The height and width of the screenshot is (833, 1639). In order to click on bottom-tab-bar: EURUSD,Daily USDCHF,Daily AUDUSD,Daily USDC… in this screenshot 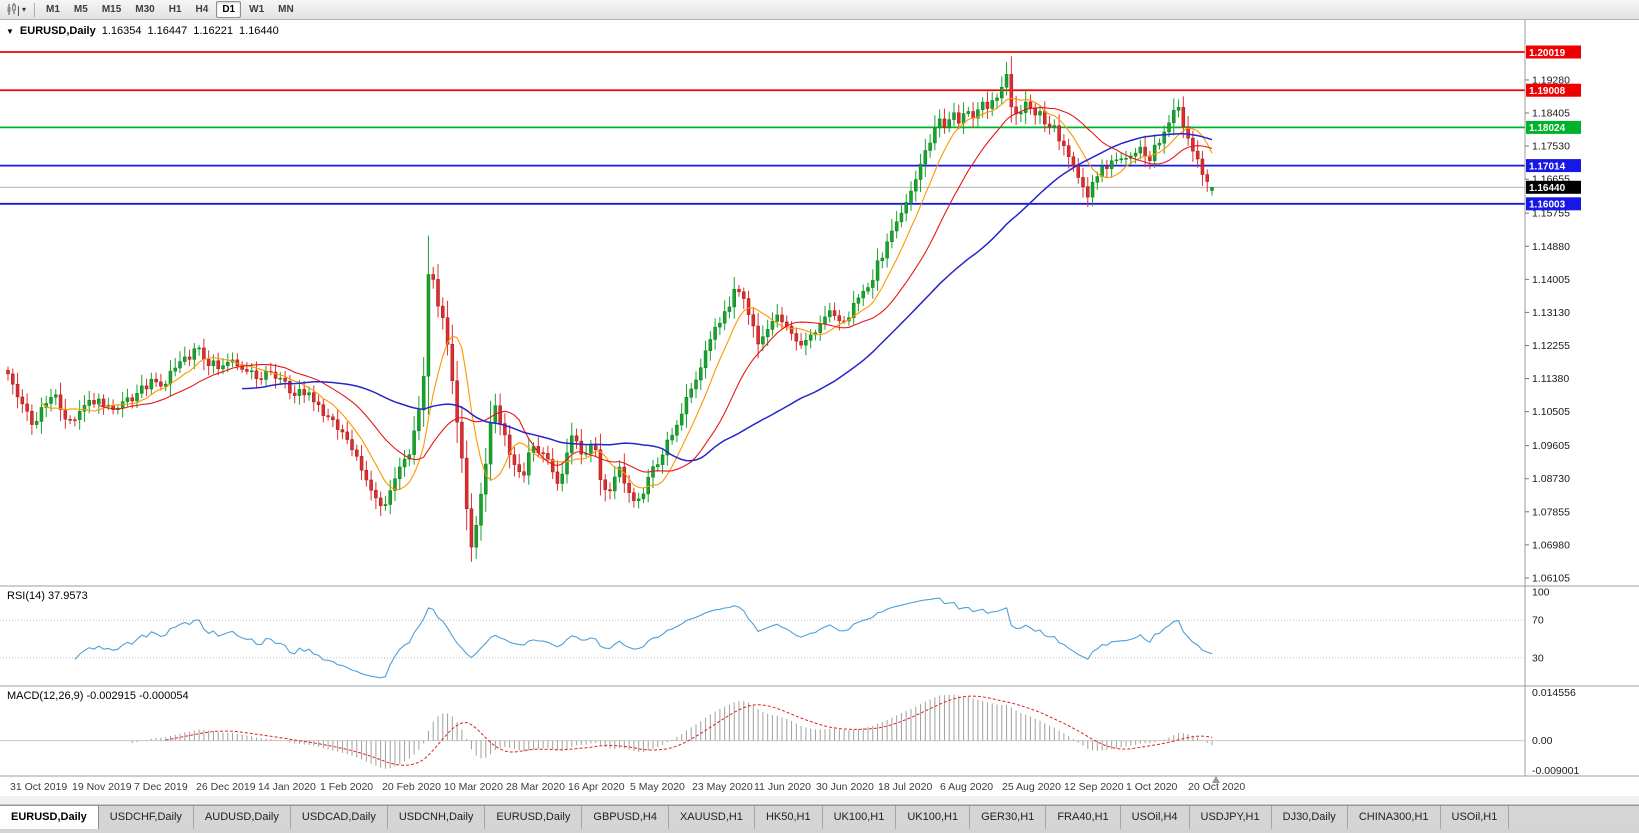, I will do `click(819, 817)`.